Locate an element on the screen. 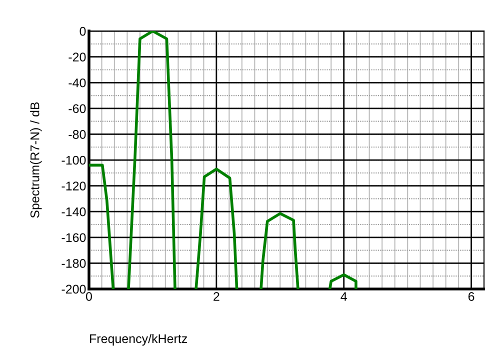 The image size is (485, 349). y-tick-label: -120 is located at coordinates (74, 186).